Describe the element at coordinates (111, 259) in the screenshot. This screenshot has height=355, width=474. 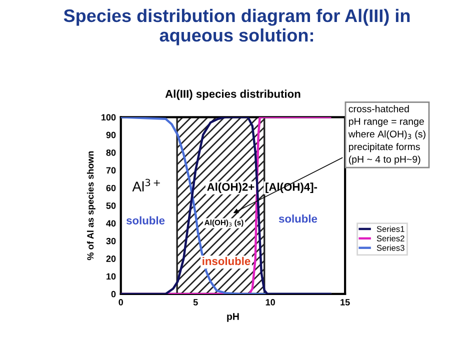
I see `y-tick-label: 20` at that location.